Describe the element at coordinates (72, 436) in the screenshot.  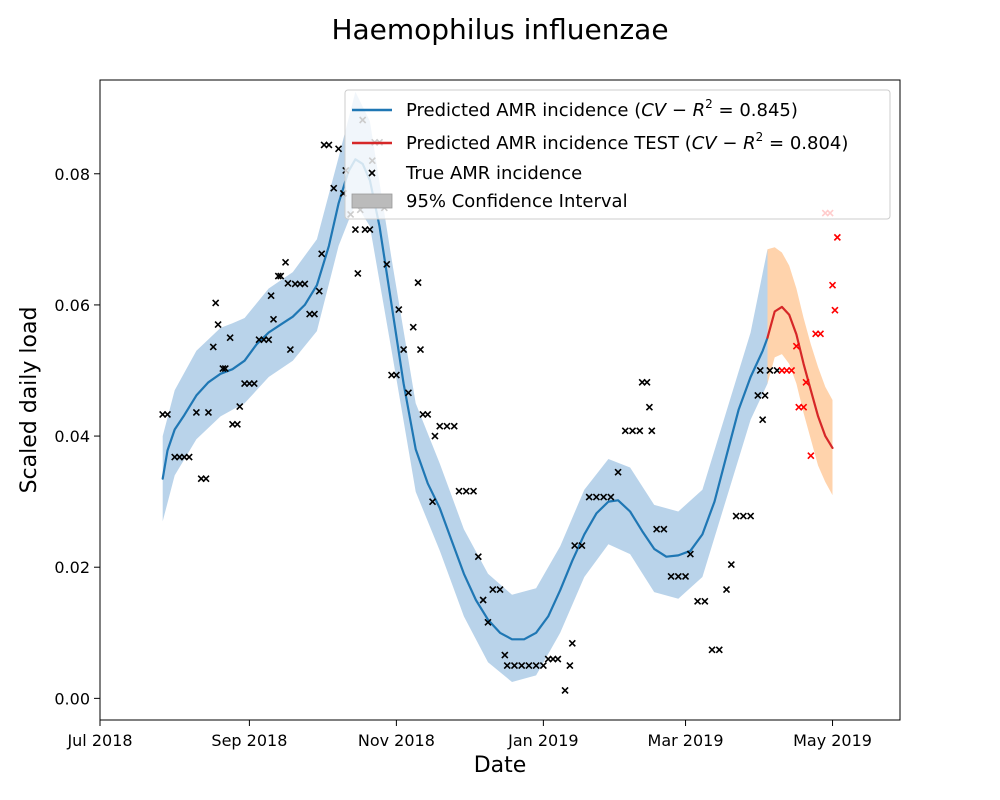
I see `y-tick-label: 0.04` at that location.